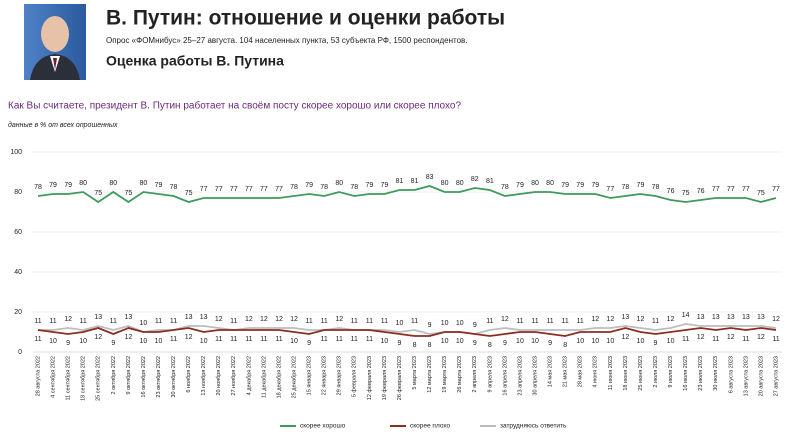 The height and width of the screenshot is (434, 800). I want to click on legend-label: скорее хорошо, so click(323, 426).